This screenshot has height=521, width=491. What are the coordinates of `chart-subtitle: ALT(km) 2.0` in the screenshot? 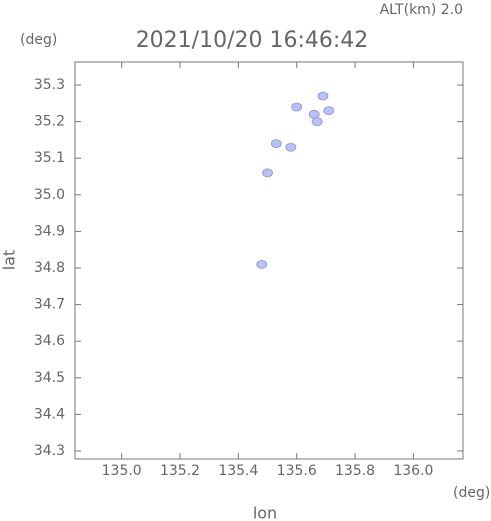 It's located at (421, 10).